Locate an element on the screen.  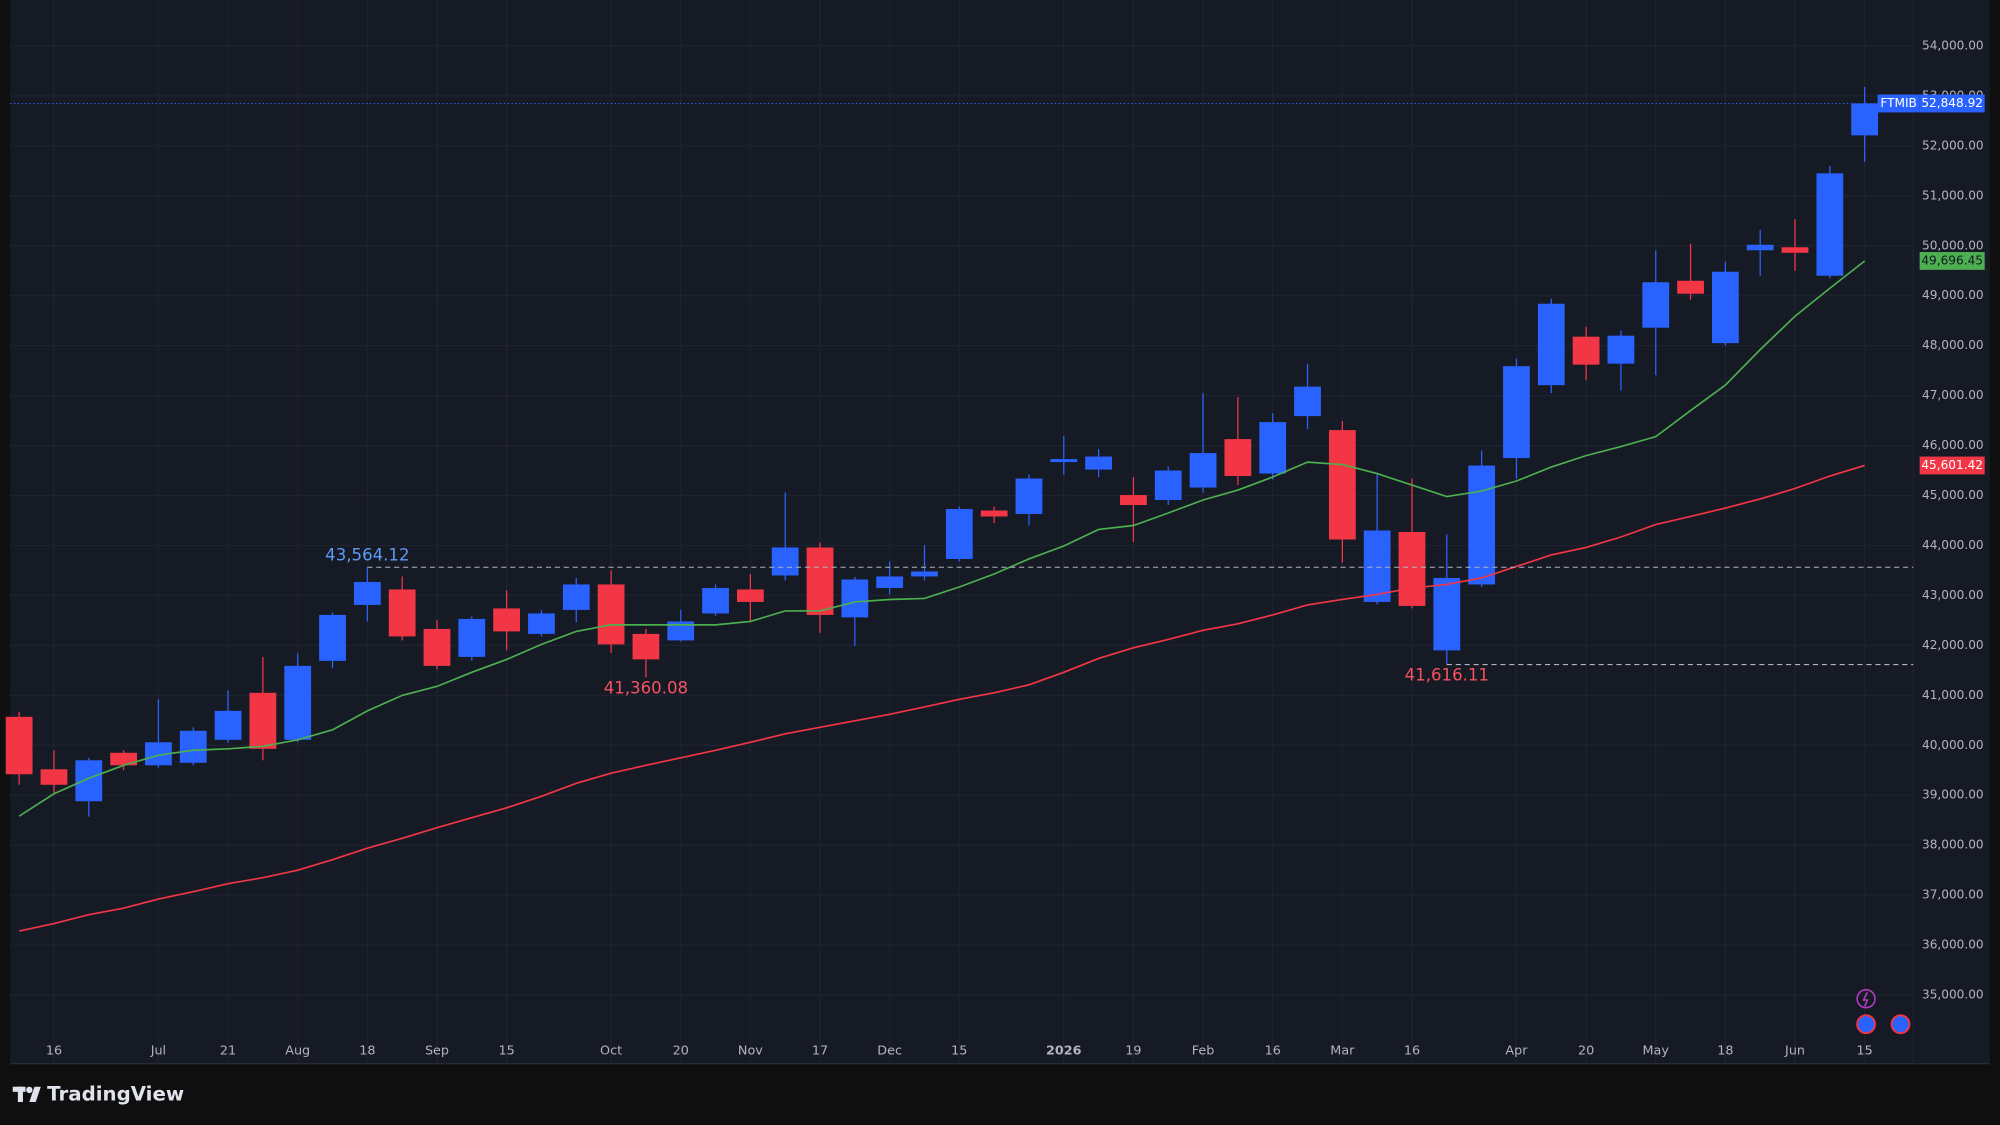
annotation-label: 43,564.12 is located at coordinates (367, 554).